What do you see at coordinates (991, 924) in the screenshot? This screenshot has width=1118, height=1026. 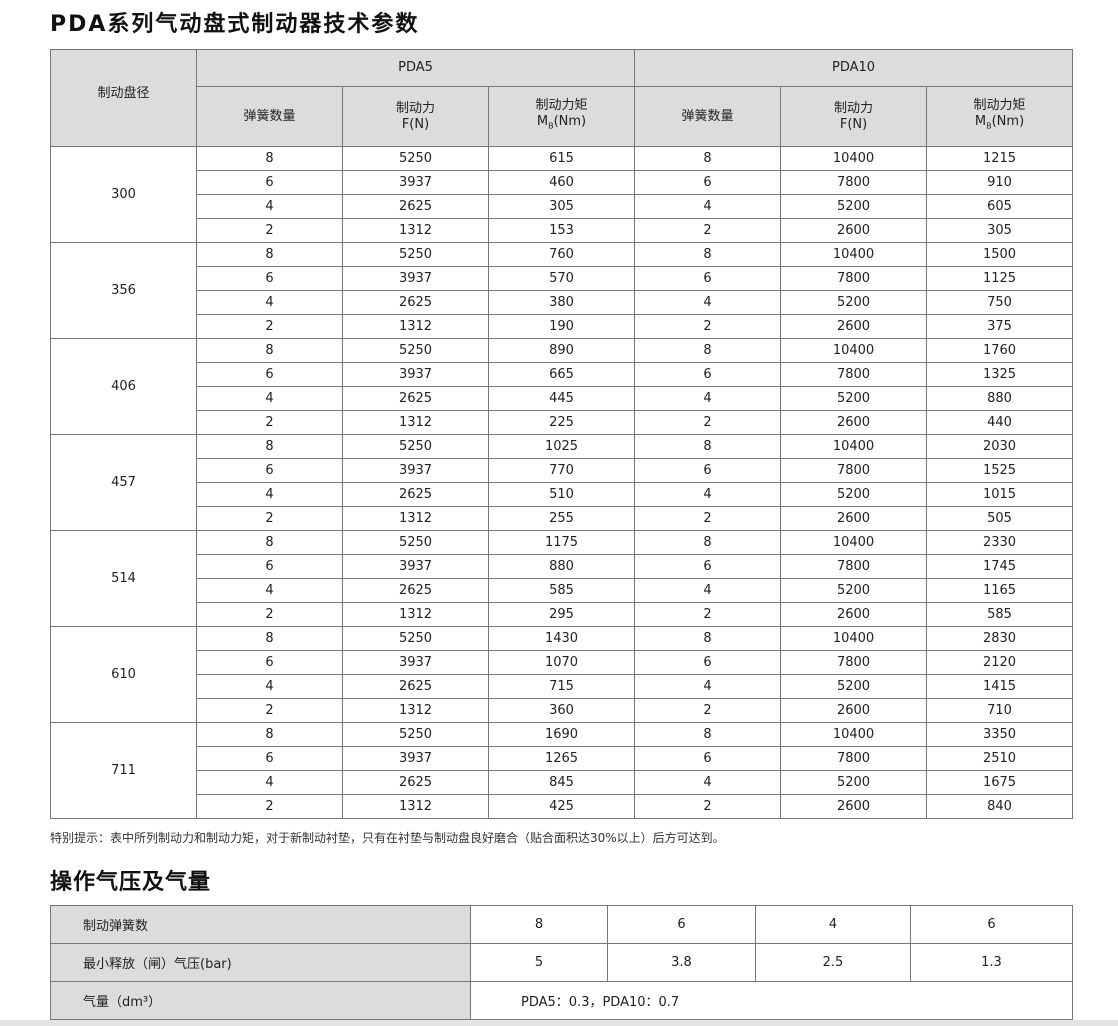 I see `value-cell: 6` at bounding box center [991, 924].